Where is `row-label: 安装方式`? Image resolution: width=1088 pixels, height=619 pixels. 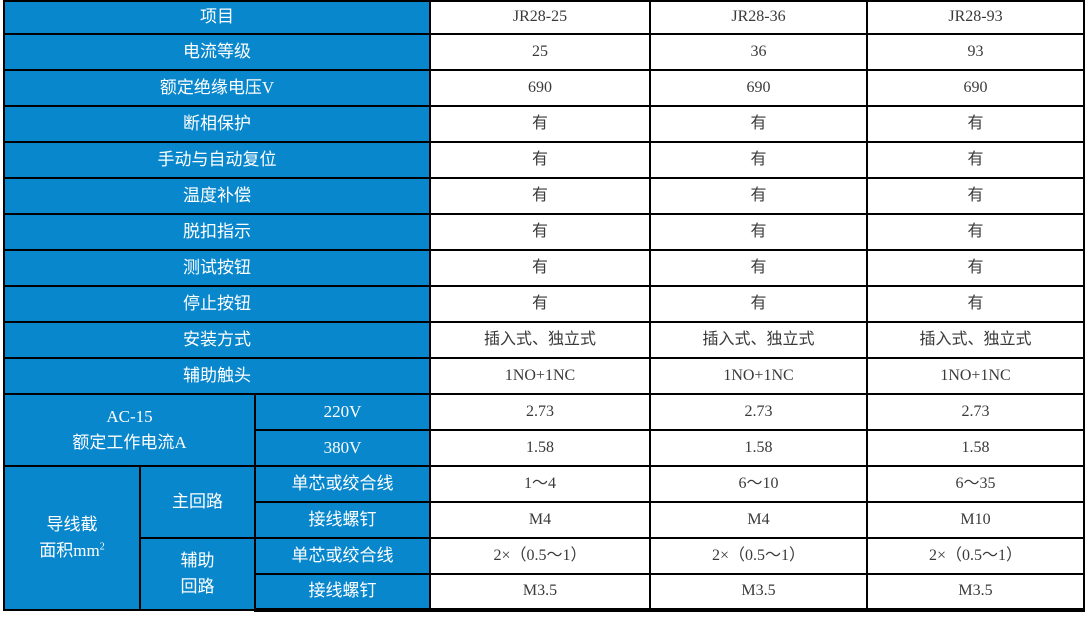 row-label: 安装方式 is located at coordinates (217, 340).